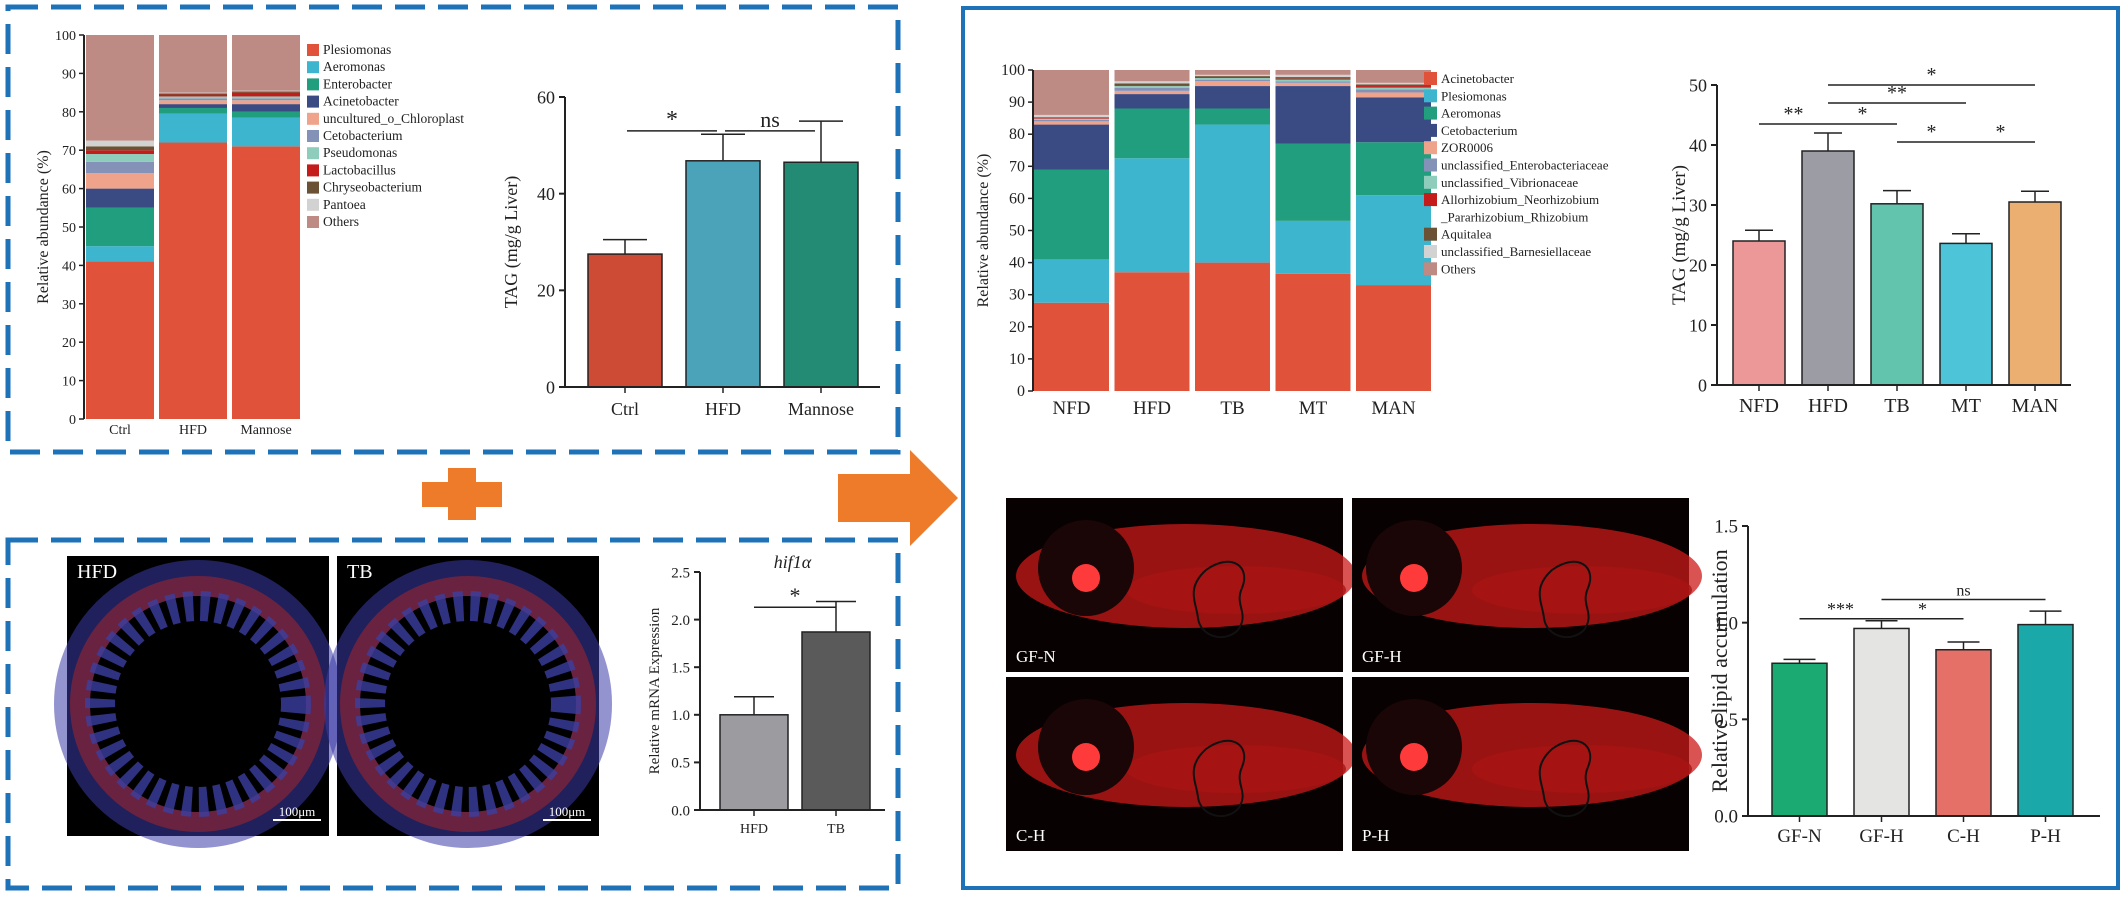 The height and width of the screenshot is (897, 2124). What do you see at coordinates (1467, 147) in the screenshot?
I see `legend-label: ZOR0006` at bounding box center [1467, 147].